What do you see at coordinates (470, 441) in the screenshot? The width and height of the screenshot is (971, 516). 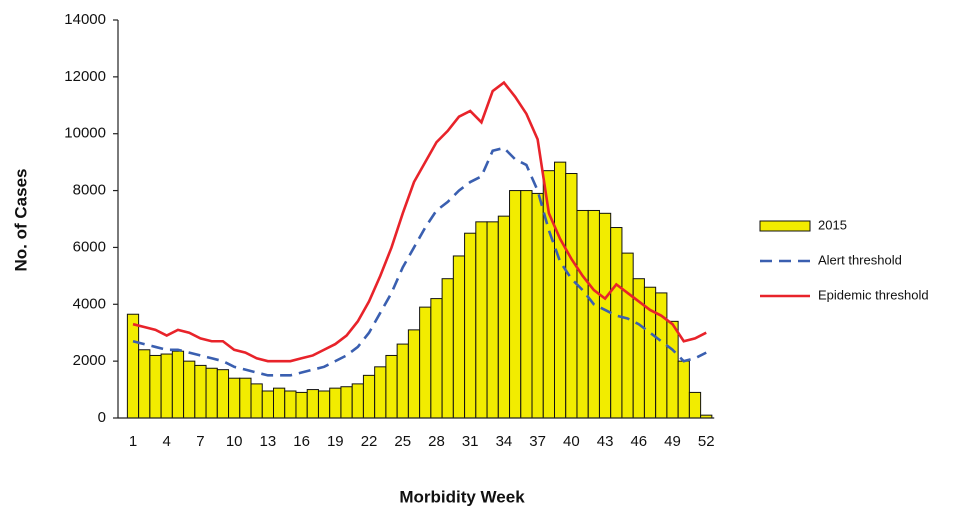 I see `x-tick-label: 31` at bounding box center [470, 441].